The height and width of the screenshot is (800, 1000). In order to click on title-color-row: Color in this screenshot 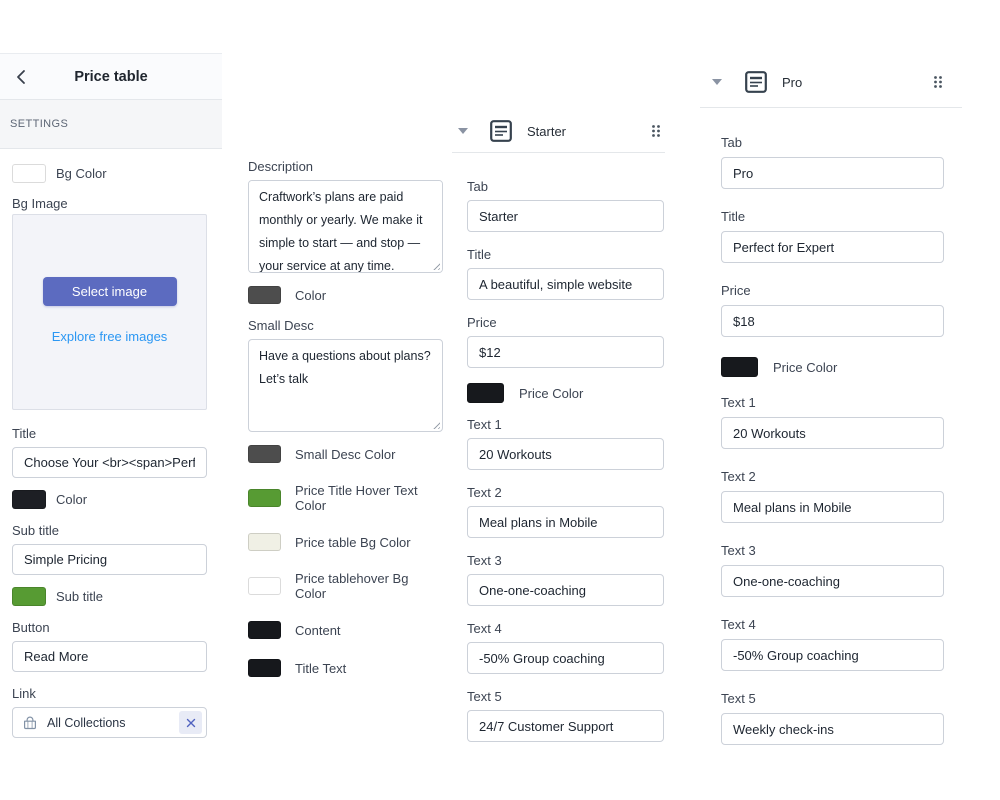, I will do `click(109, 499)`.